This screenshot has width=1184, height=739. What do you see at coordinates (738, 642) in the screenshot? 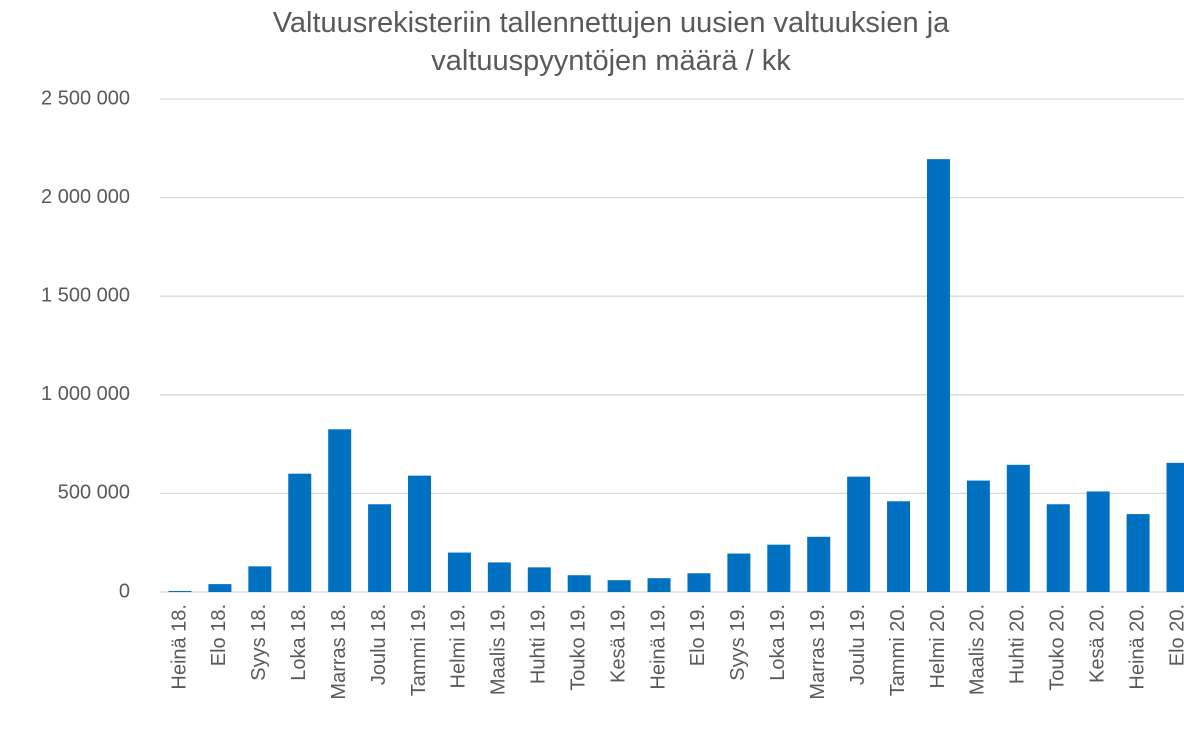
I see `x-tick-label: Syys 19.` at bounding box center [738, 642].